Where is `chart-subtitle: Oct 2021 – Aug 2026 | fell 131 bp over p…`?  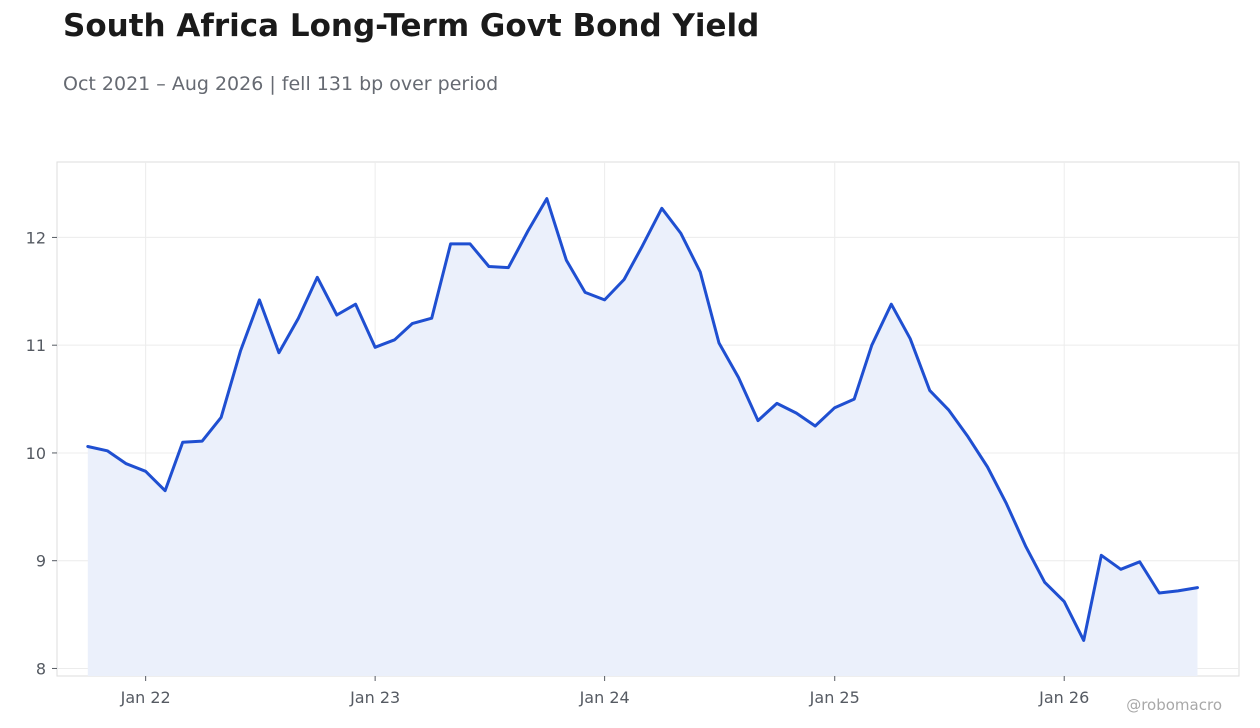 chart-subtitle: Oct 2021 – Aug 2026 | fell 131 bp over p… is located at coordinates (281, 84).